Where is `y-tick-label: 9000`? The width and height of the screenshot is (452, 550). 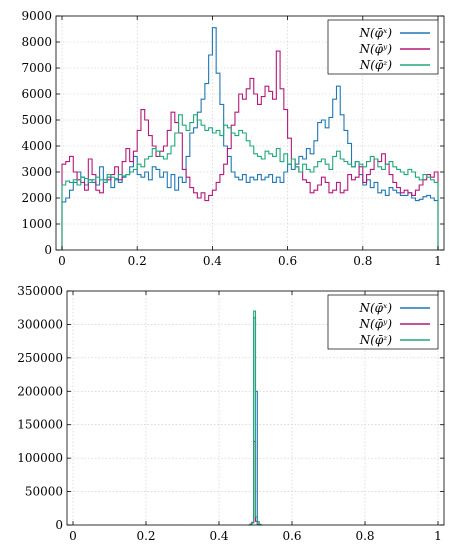
y-tick-label: 9000 is located at coordinates (36, 16).